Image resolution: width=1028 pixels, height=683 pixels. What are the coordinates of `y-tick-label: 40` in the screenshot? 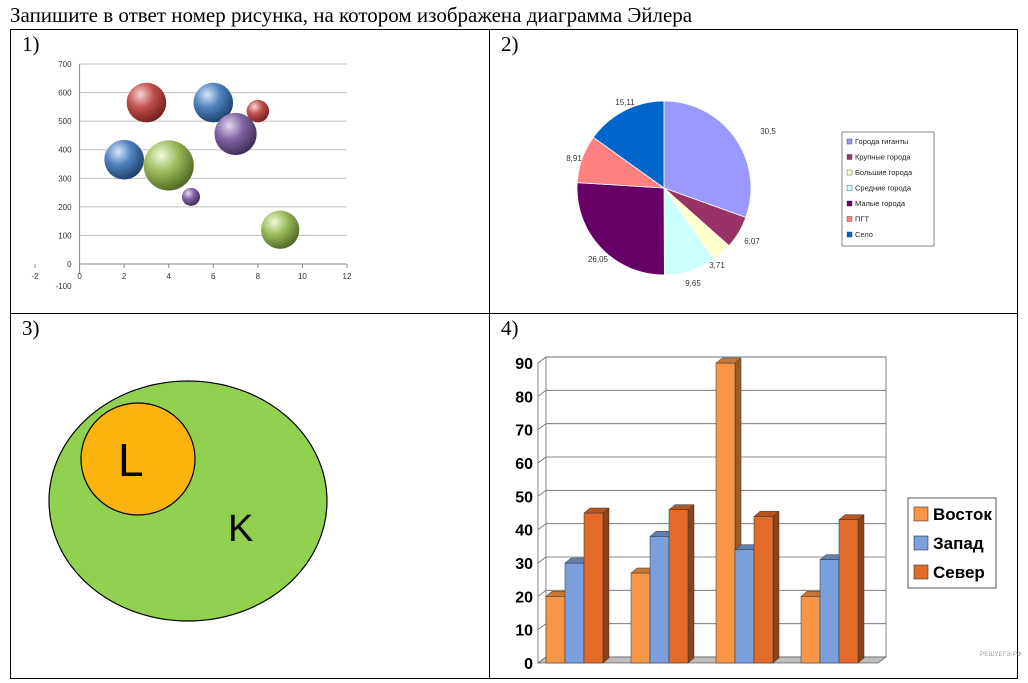 It's located at (524, 531).